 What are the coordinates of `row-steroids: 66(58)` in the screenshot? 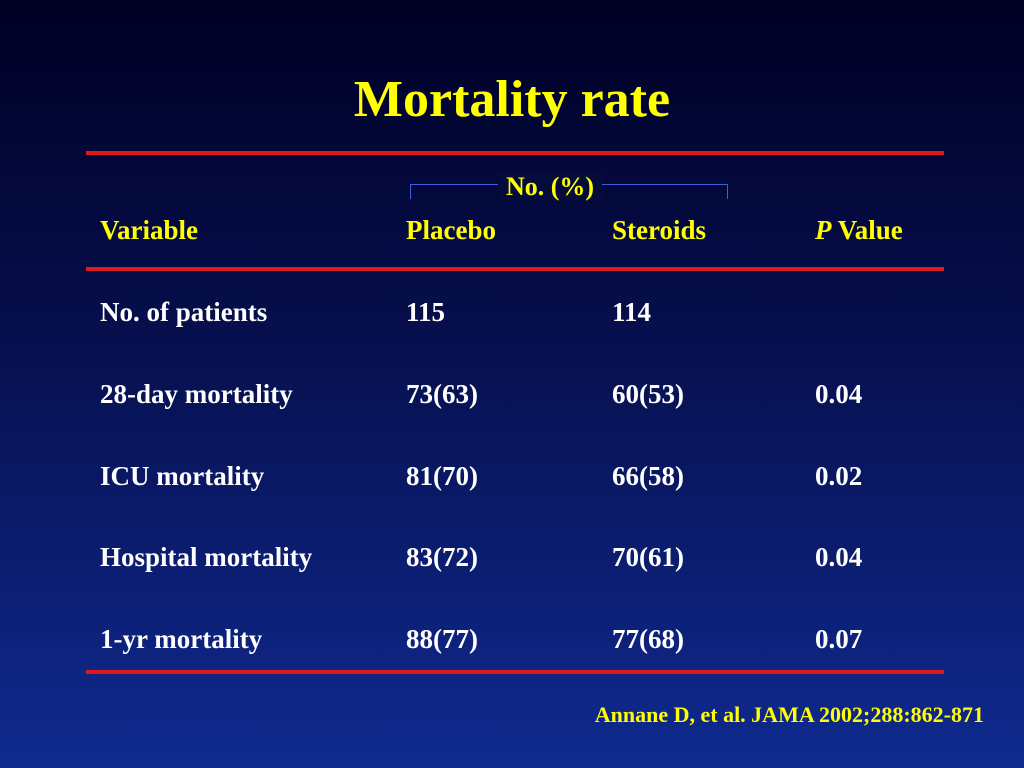 It's located at (648, 476).